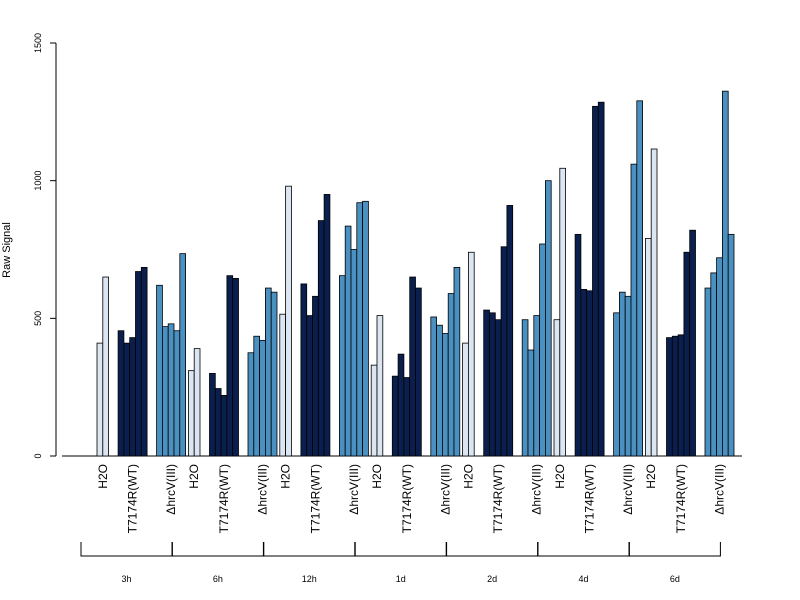  I want to click on time-label: 1d, so click(401, 579).